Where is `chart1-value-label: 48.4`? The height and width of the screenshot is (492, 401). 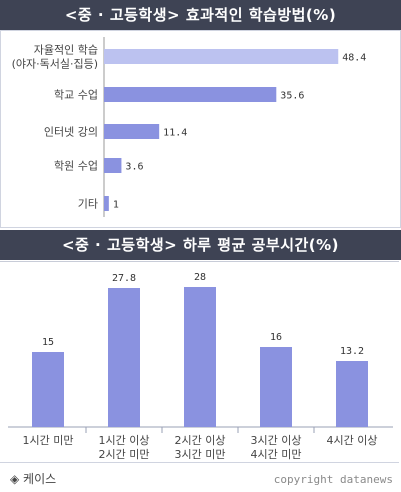 chart1-value-label: 48.4 is located at coordinates (354, 58).